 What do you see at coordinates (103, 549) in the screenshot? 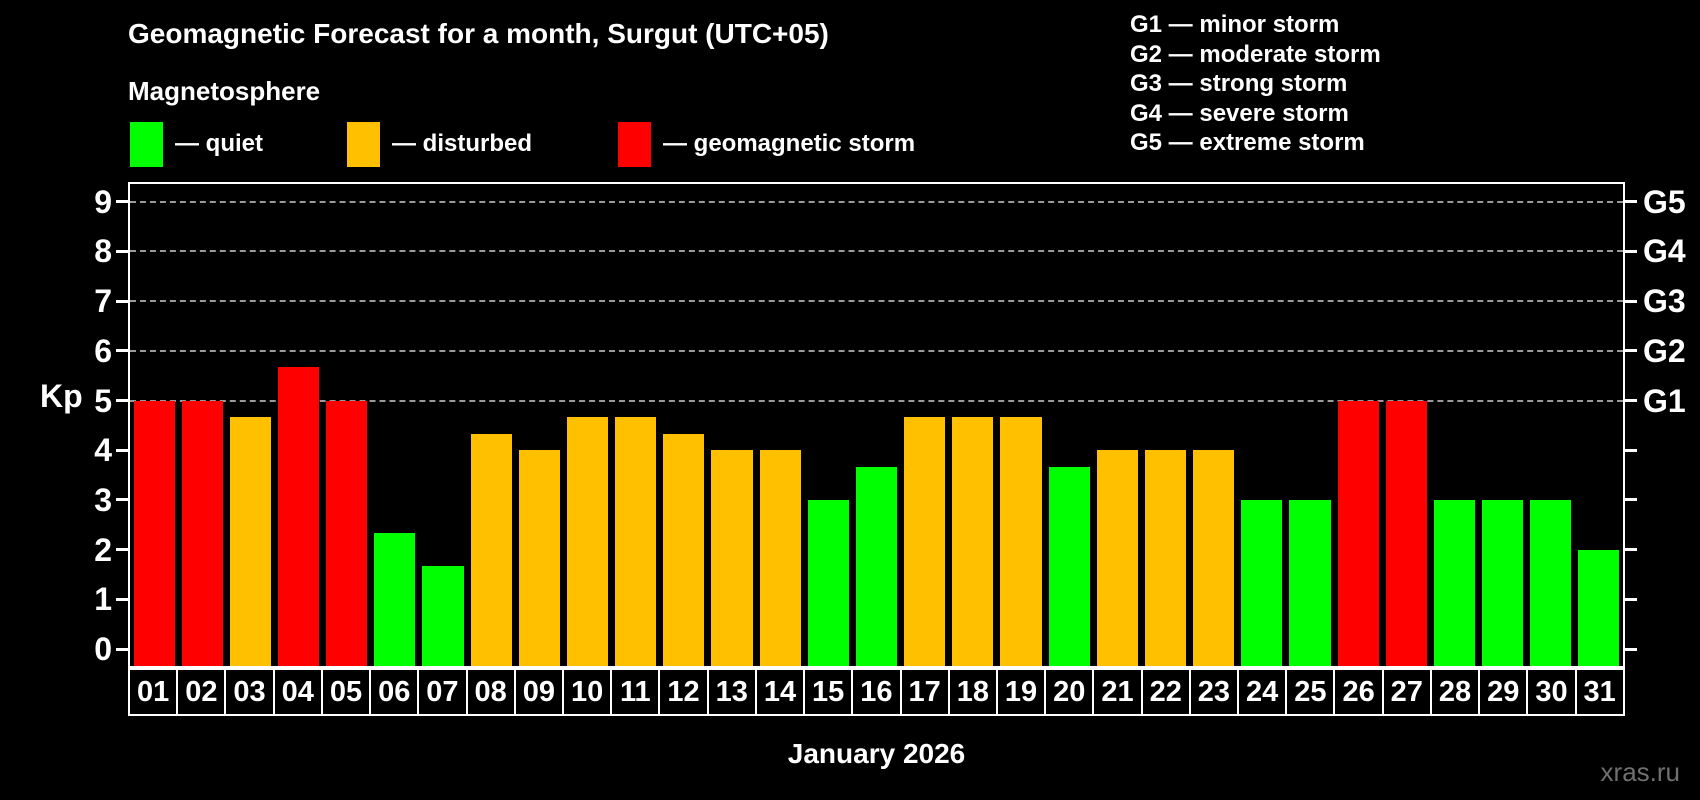
I see `y-axis-label-2: 2` at bounding box center [103, 549].